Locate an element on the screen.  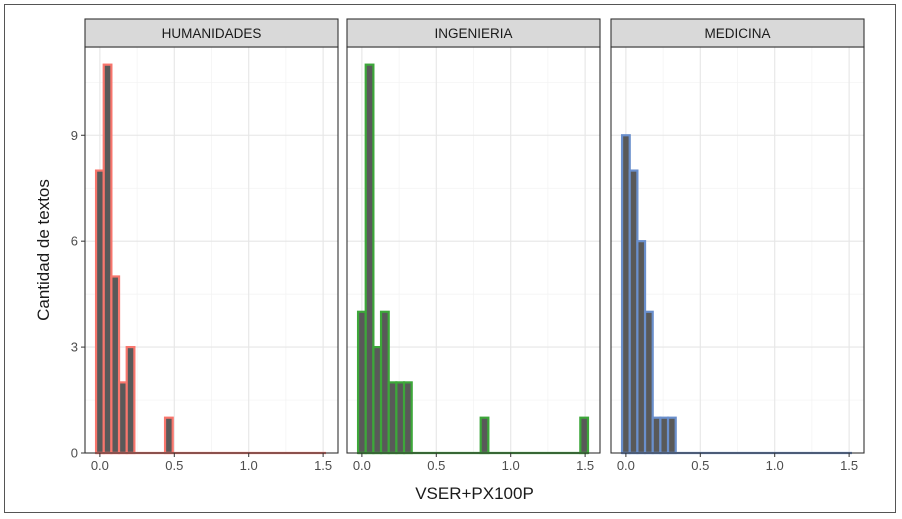
y-tick-label: 3 is located at coordinates (74, 347).